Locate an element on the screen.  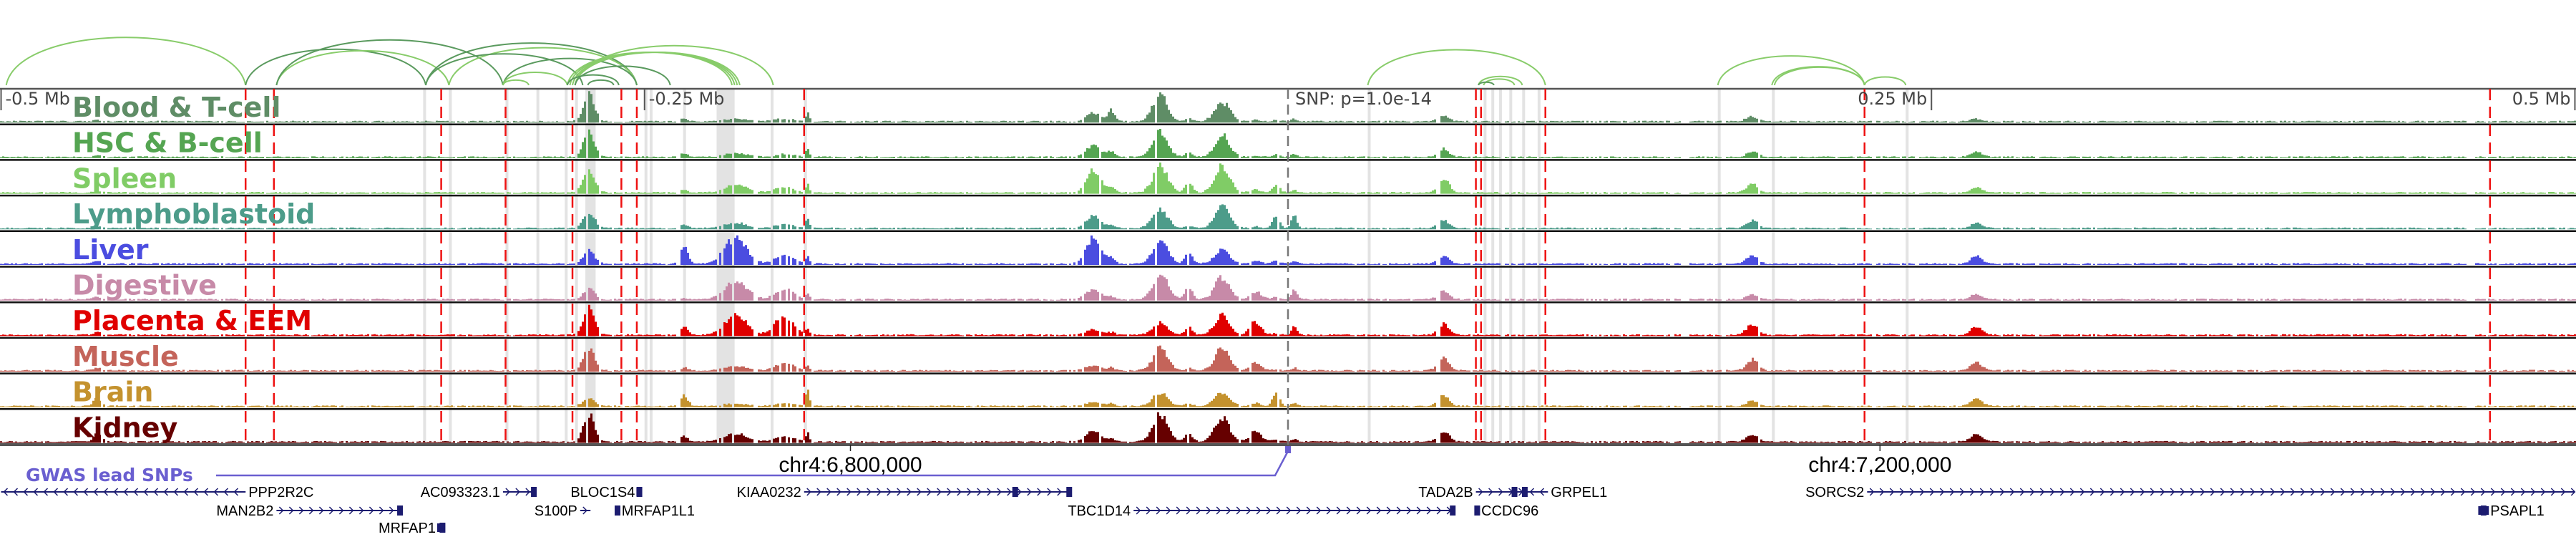
gene-label: PPP2R2C is located at coordinates (280, 492).